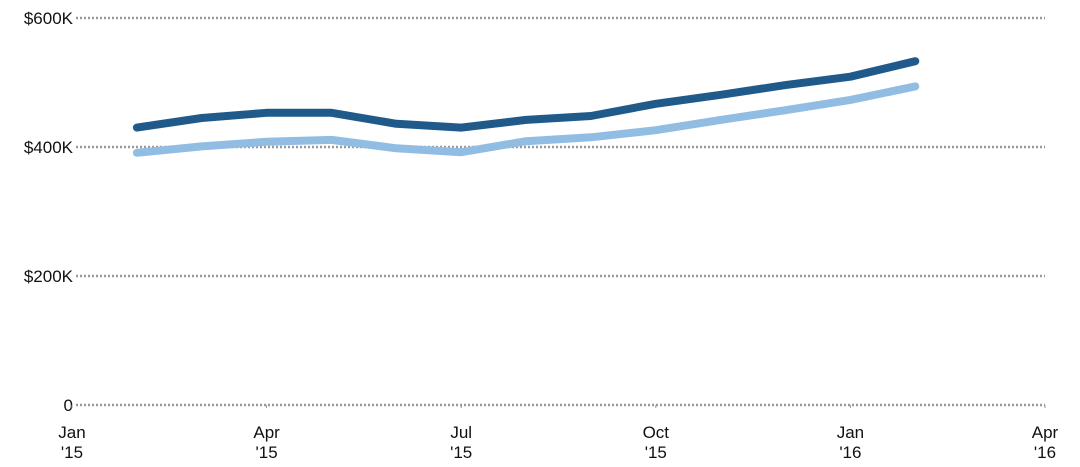 The width and height of the screenshot is (1080, 467). What do you see at coordinates (49, 18) in the screenshot?
I see `y-tick-label: $600K` at bounding box center [49, 18].